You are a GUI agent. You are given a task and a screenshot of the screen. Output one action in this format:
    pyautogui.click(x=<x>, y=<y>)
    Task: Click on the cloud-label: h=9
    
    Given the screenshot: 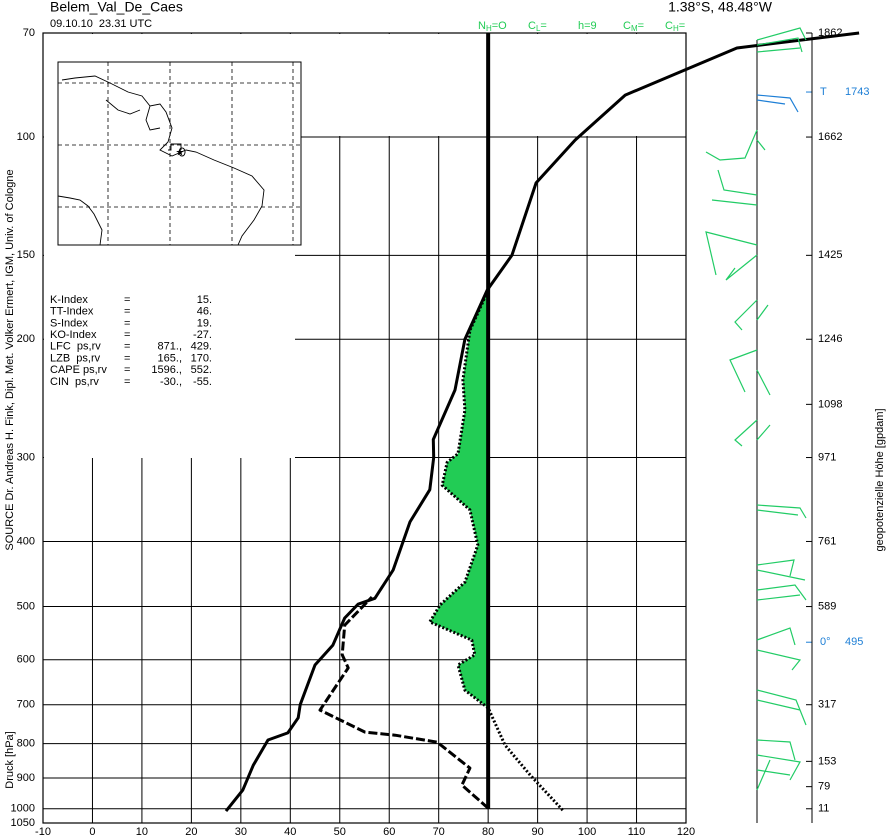 What is the action you would take?
    pyautogui.click(x=587, y=26)
    